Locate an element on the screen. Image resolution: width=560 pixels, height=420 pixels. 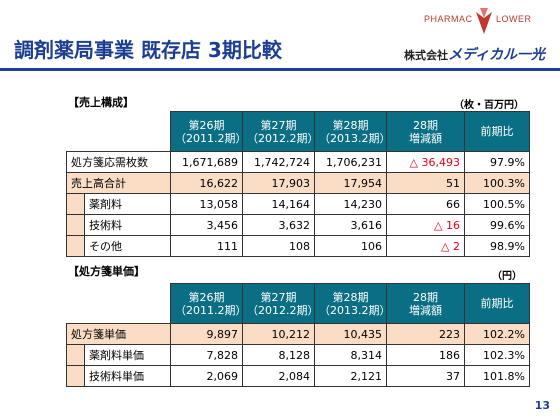
cell-ratio: 97.9% is located at coordinates (497, 162).